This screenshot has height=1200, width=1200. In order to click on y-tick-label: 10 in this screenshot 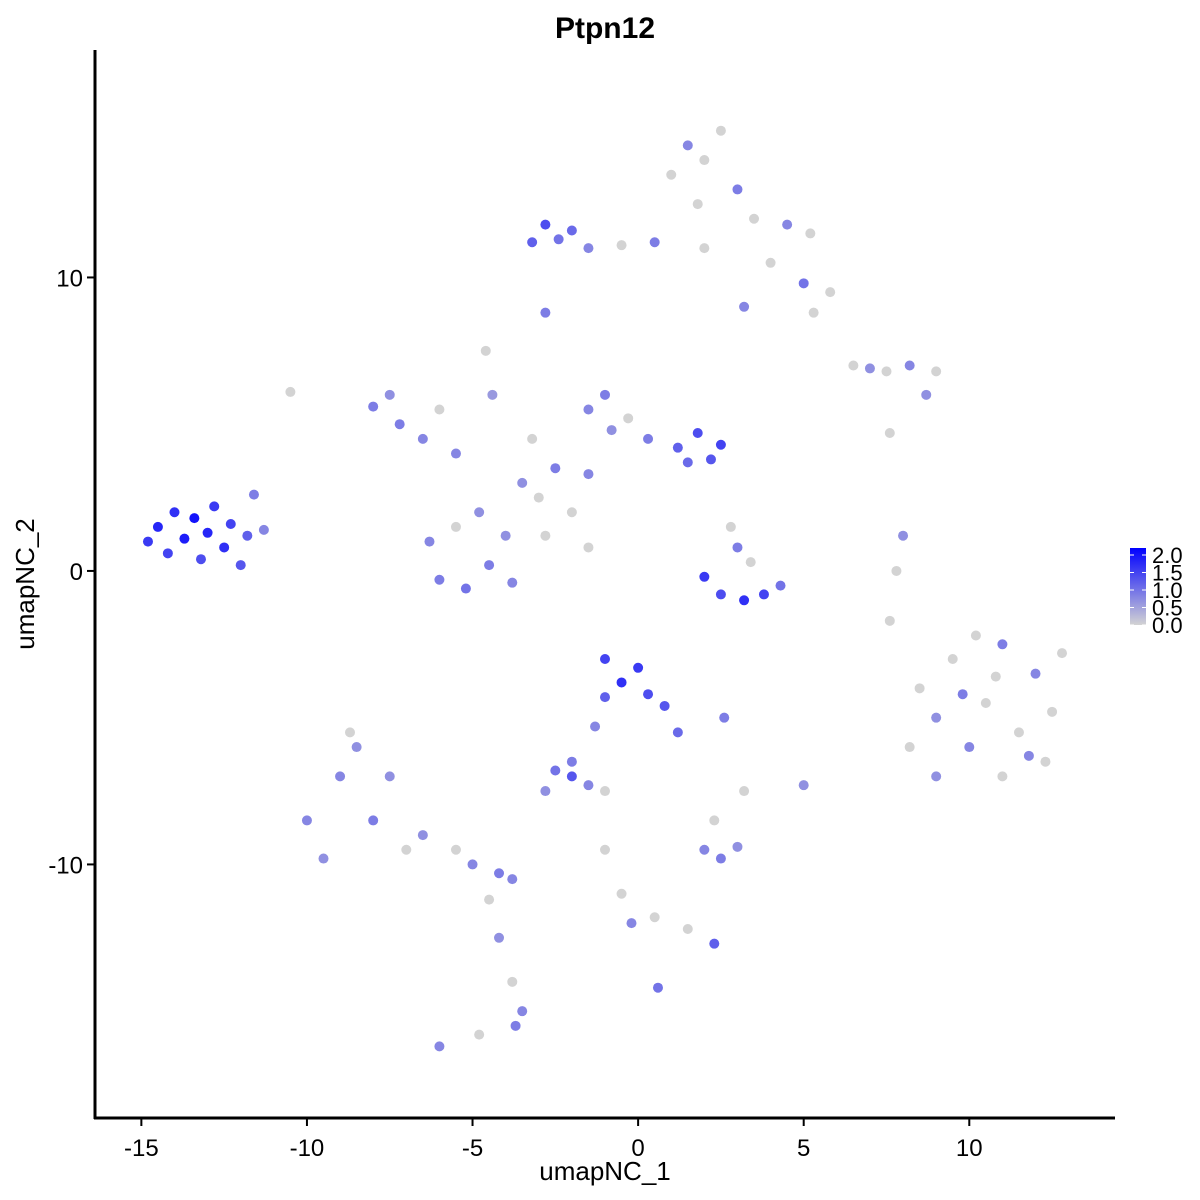, I will do `click(69, 278)`.